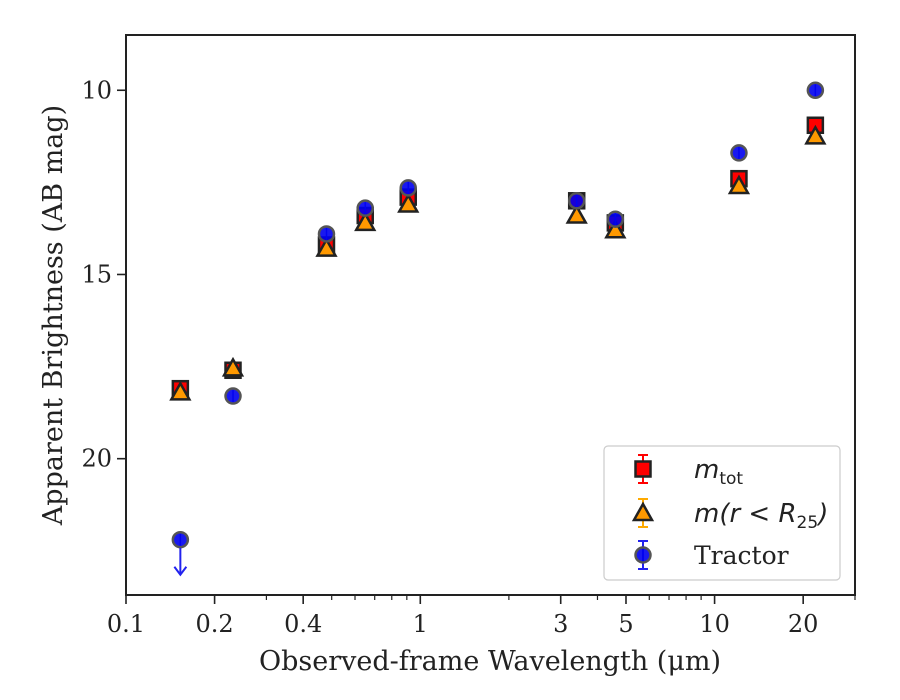 The width and height of the screenshot is (900, 700). I want to click on y-tick-label: 10, so click(96, 90).